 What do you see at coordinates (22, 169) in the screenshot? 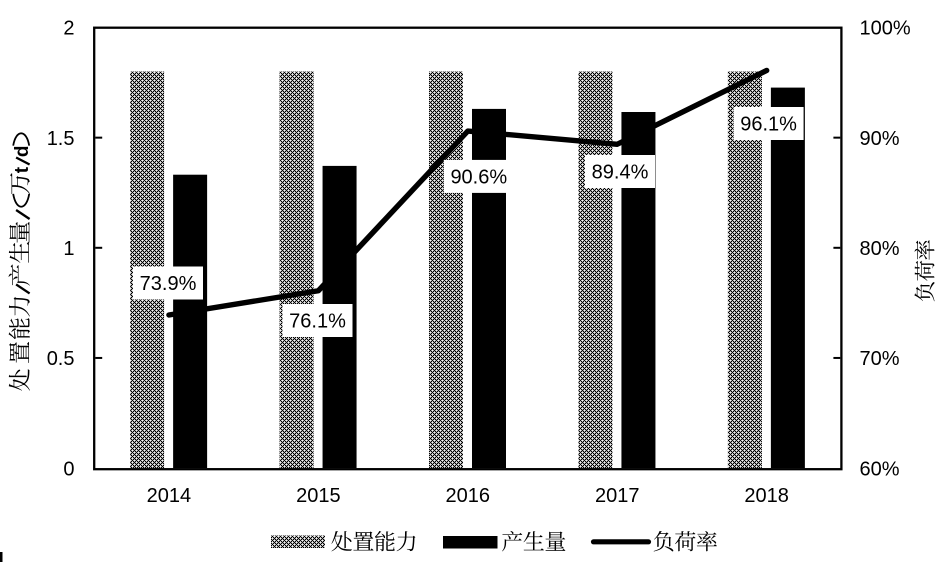
I see `svg-text: t` at bounding box center [22, 169].